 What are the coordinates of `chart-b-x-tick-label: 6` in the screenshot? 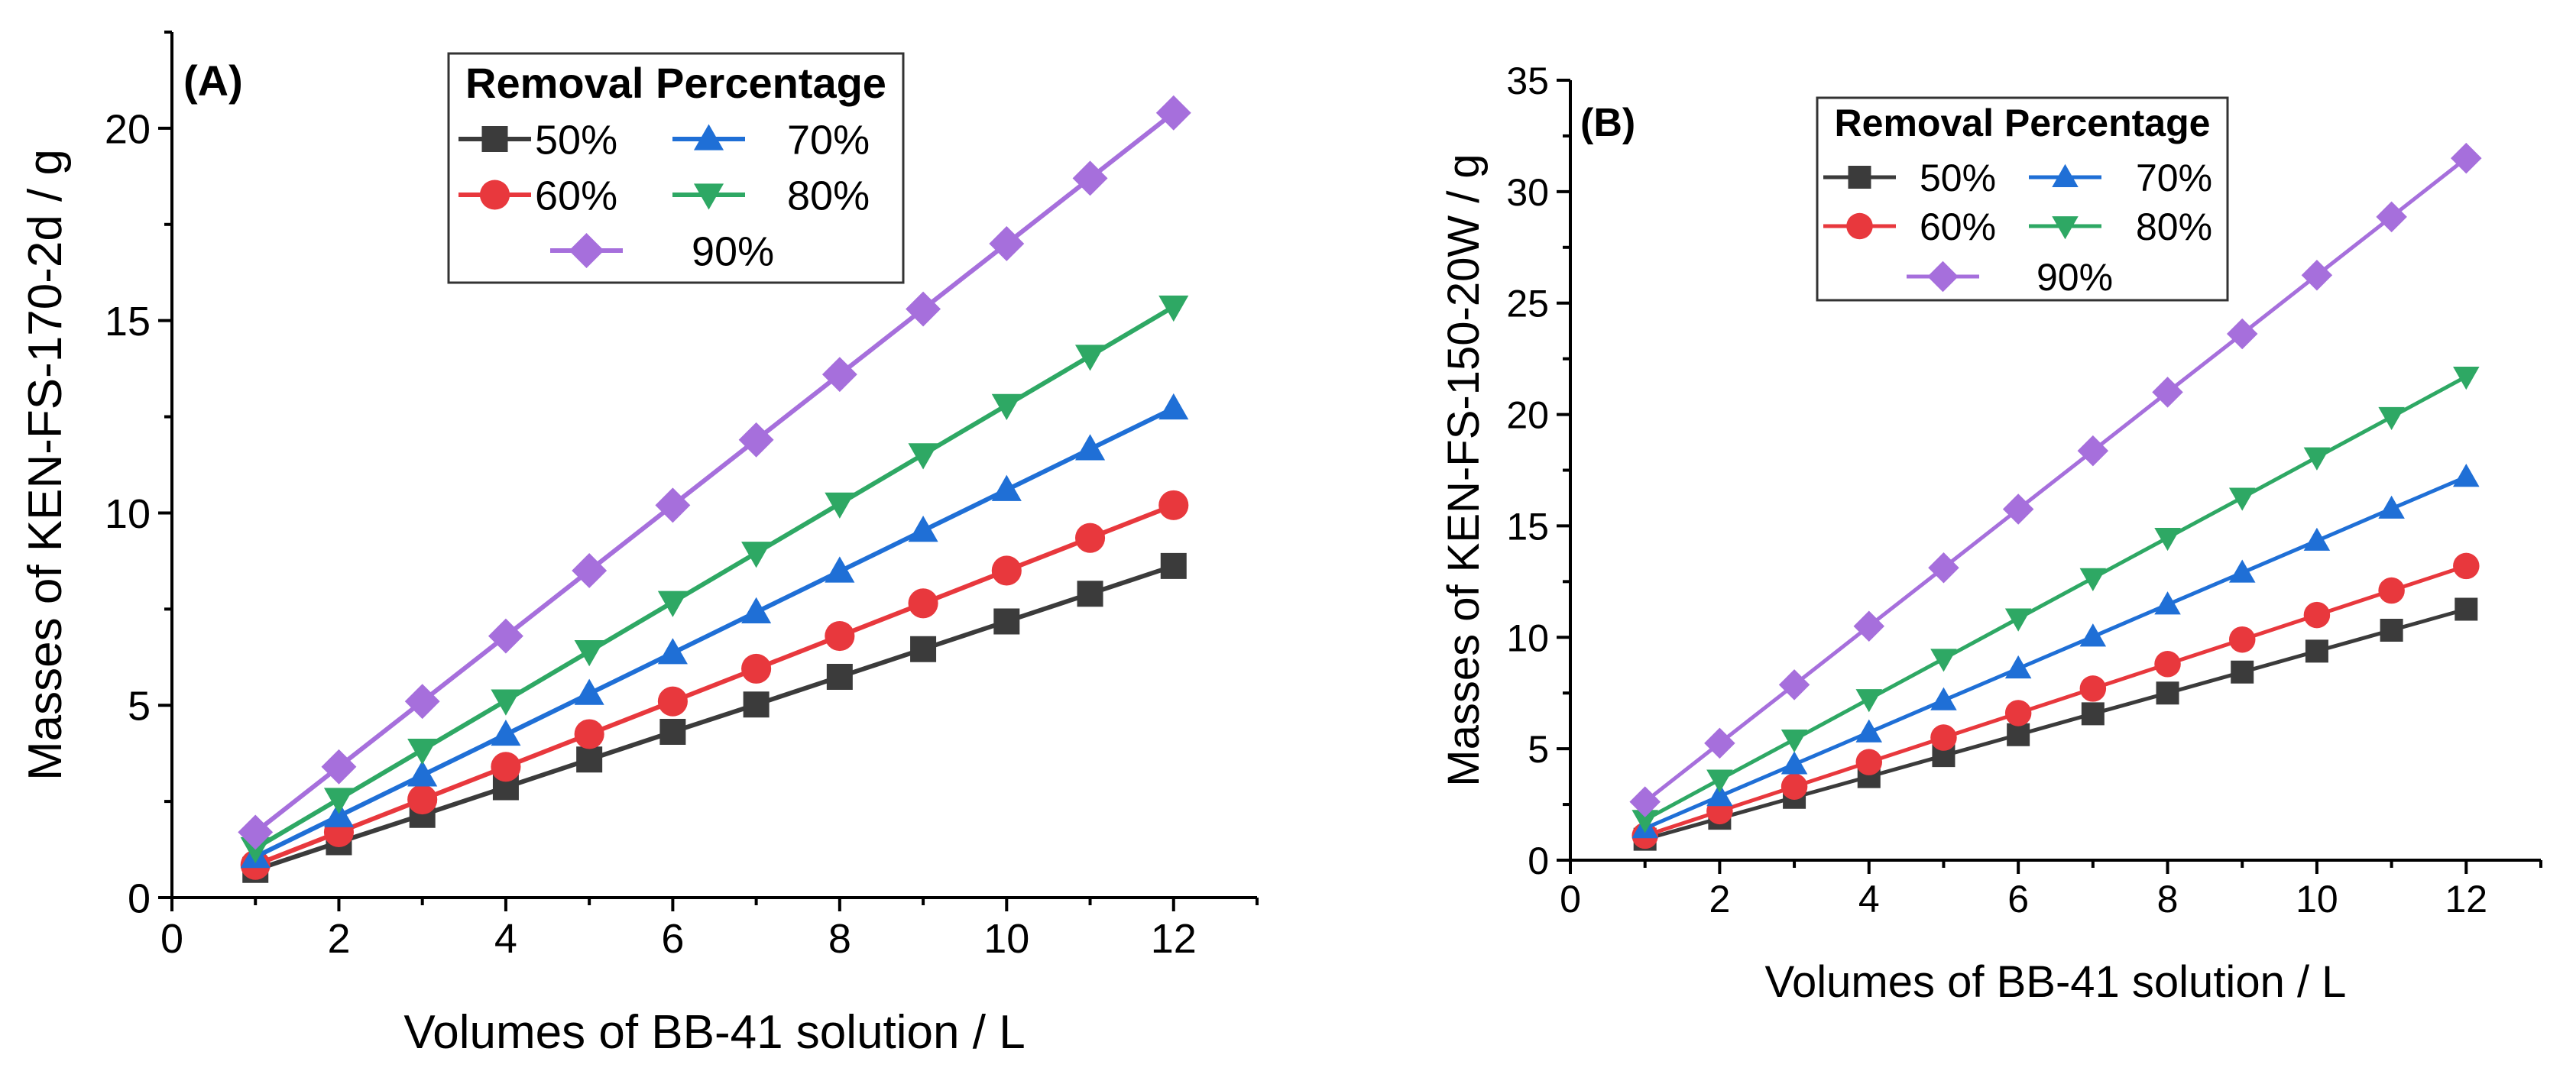 It's located at (2018, 899).